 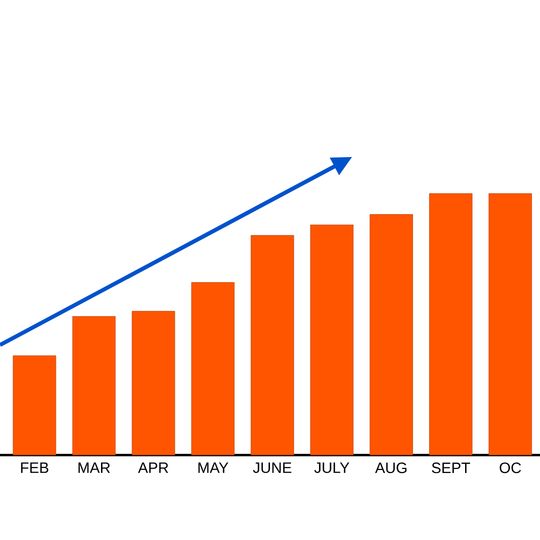 What do you see at coordinates (451, 468) in the screenshot?
I see `x-tick-label: SEPT` at bounding box center [451, 468].